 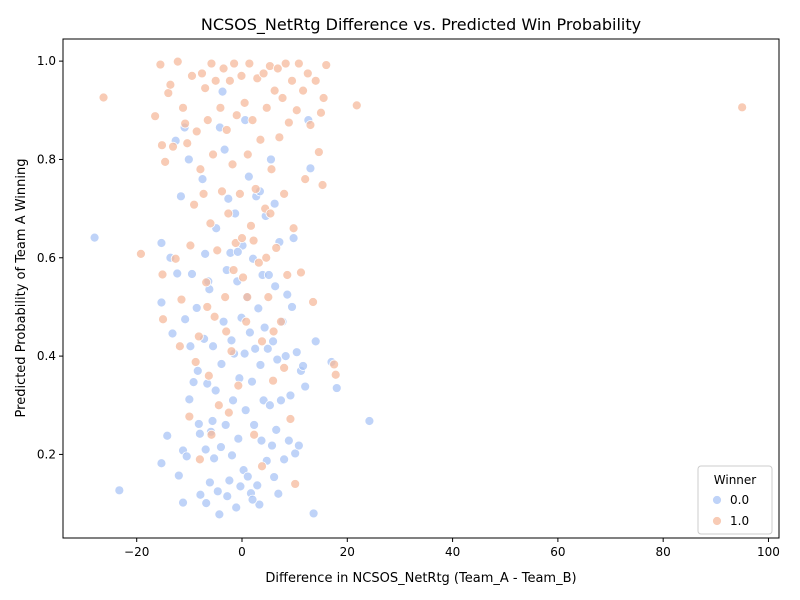 What do you see at coordinates (347, 552) in the screenshot?
I see `x-tick-label: 20` at bounding box center [347, 552].